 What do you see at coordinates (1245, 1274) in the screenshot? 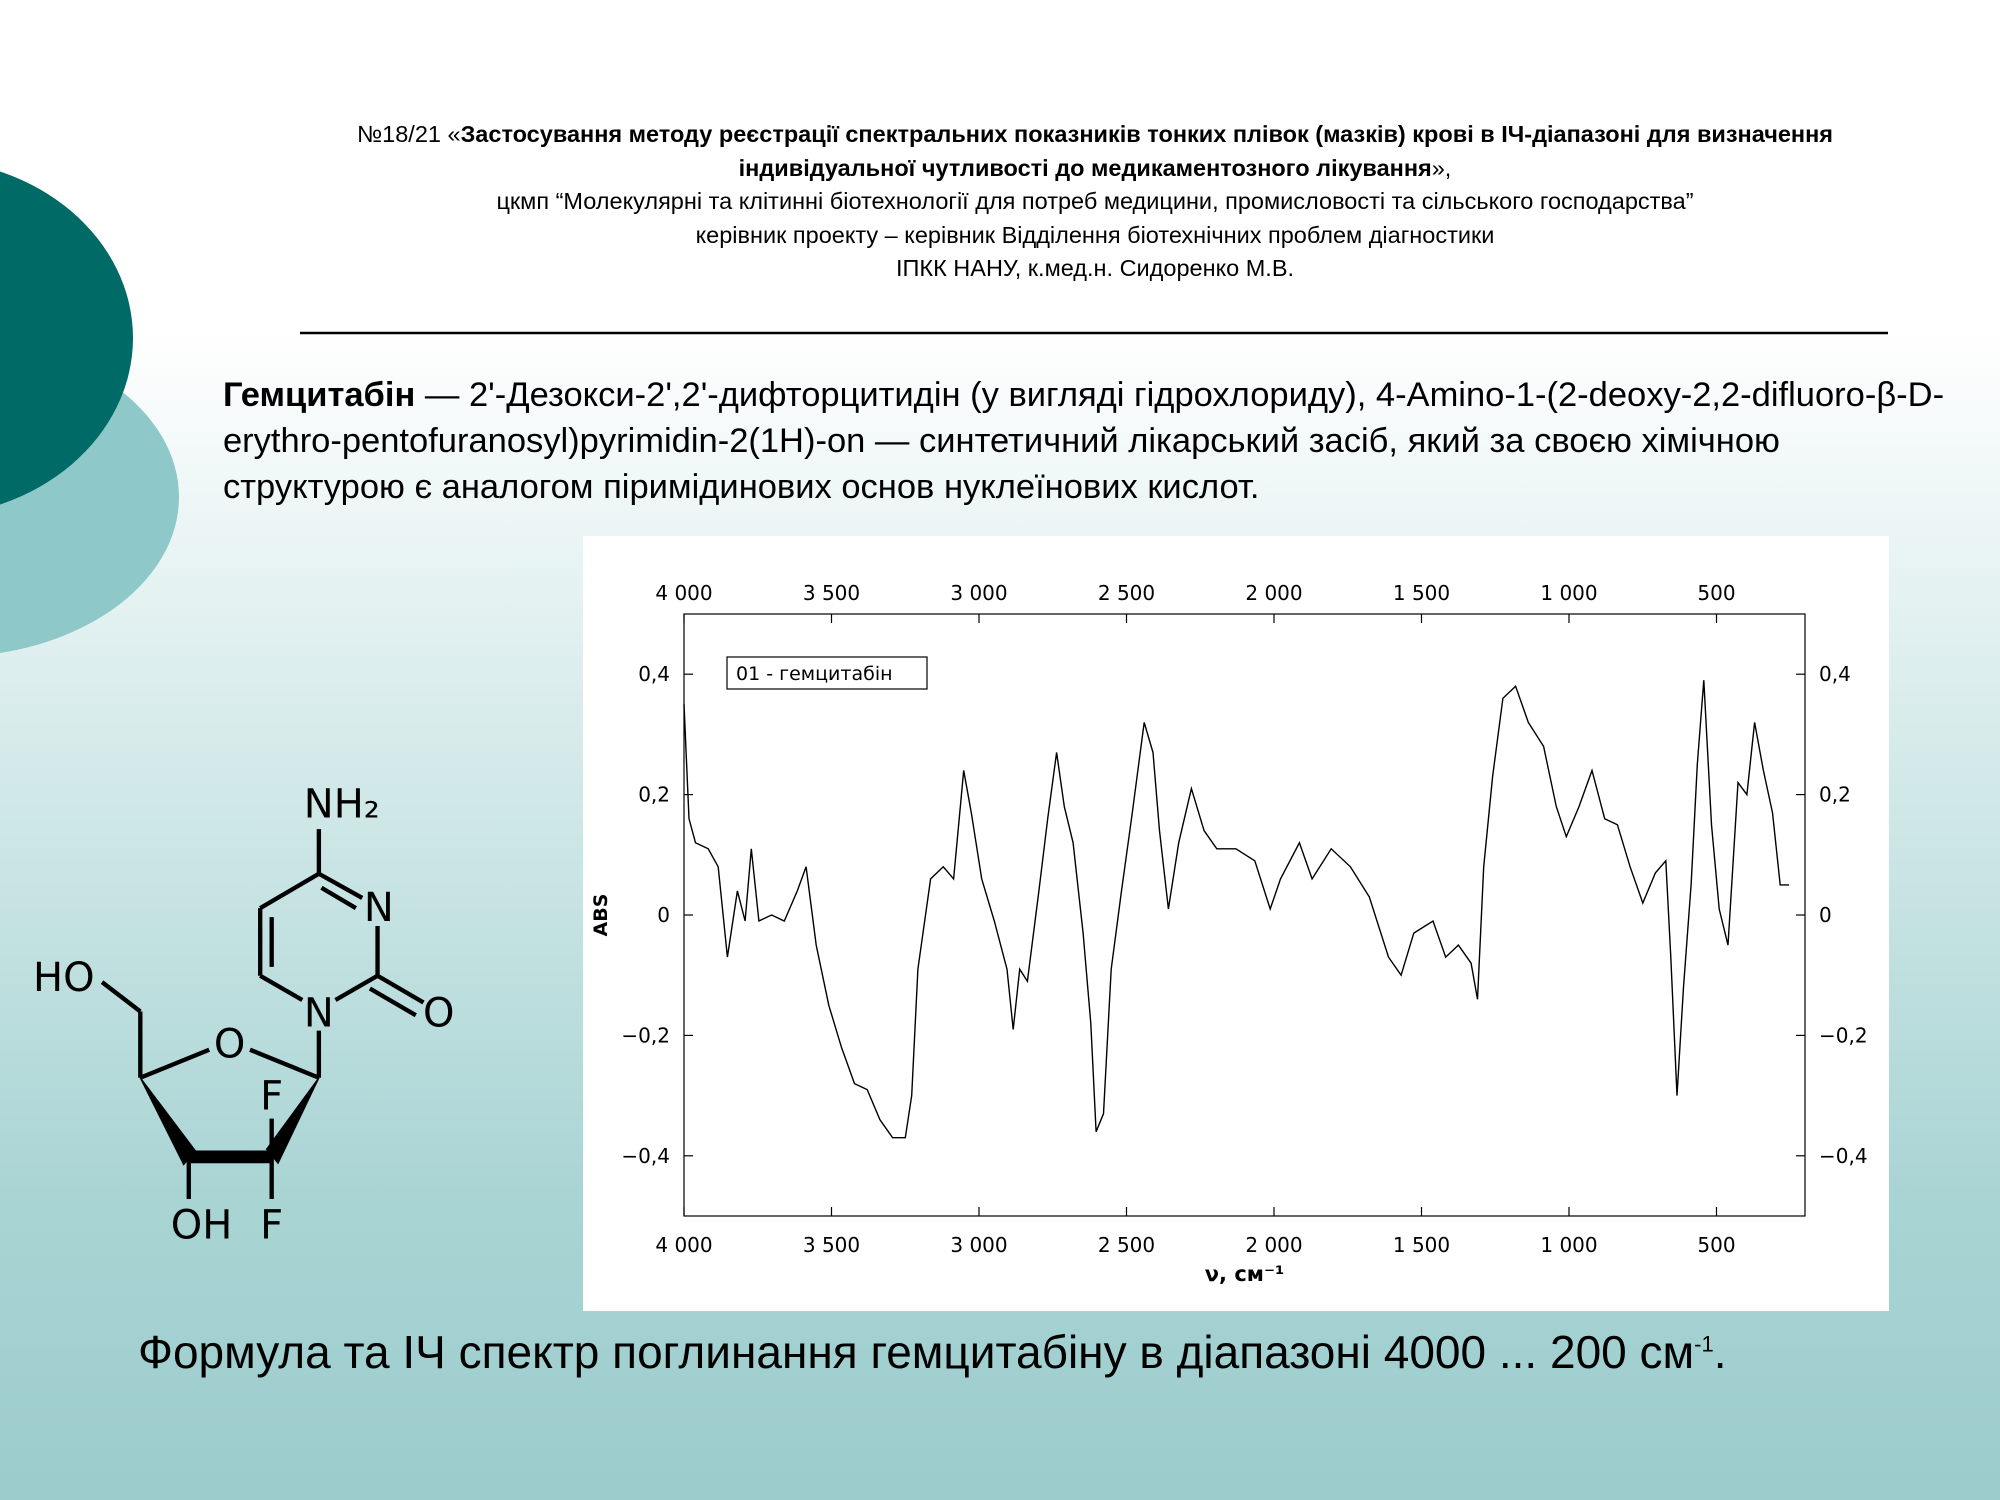
I see `x-axis-label: ν, см⁻¹` at bounding box center [1245, 1274].